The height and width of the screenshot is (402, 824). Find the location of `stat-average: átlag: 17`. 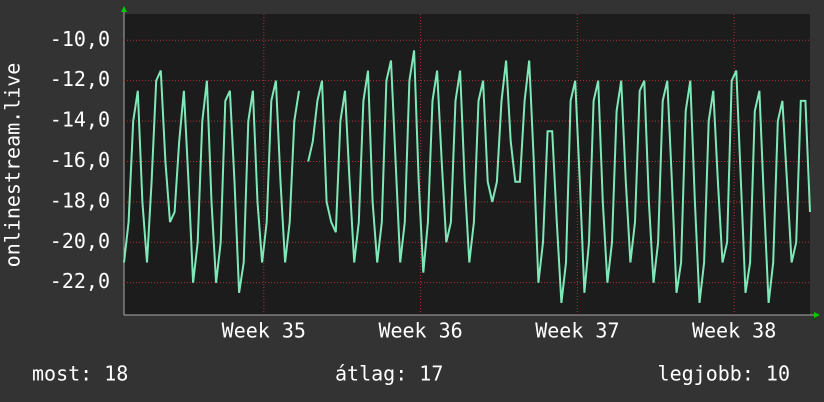

stat-average: átlag: 17 is located at coordinates (389, 374).